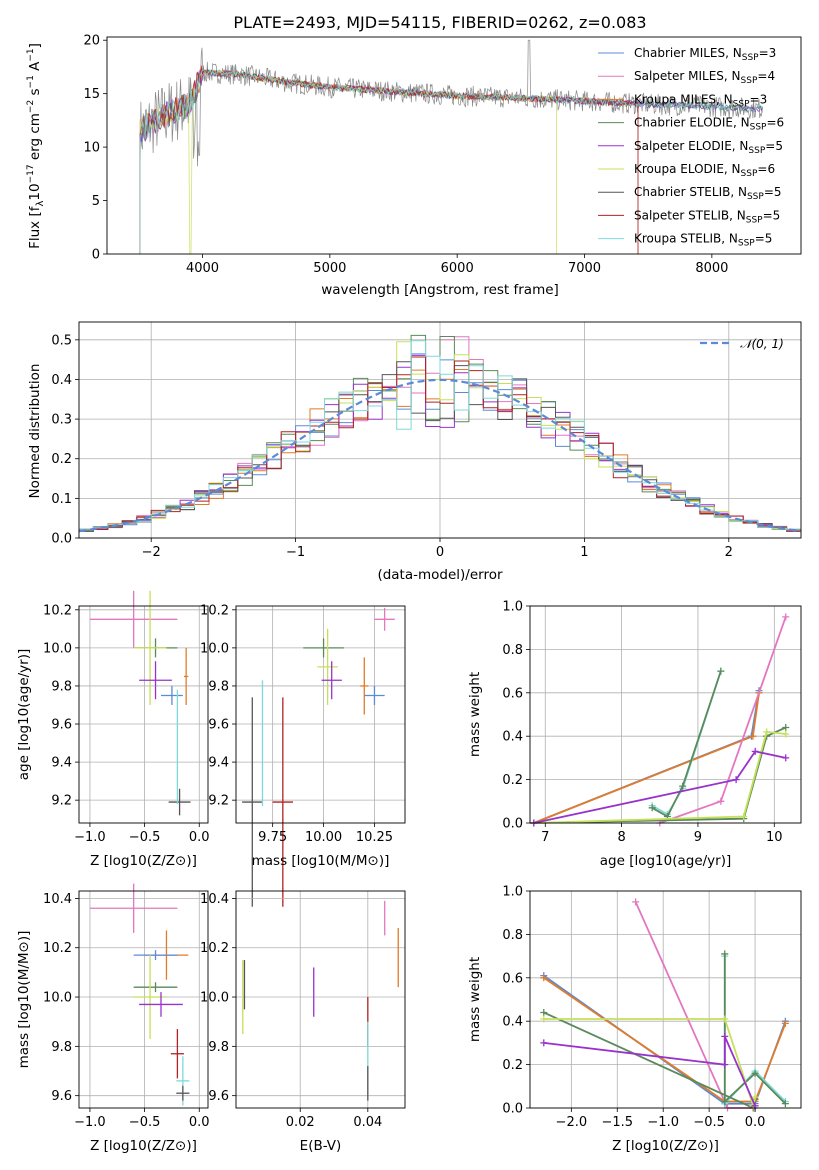 This screenshot has width=819, height=1170. I want to click on y-tick-label: 5, so click(96, 201).